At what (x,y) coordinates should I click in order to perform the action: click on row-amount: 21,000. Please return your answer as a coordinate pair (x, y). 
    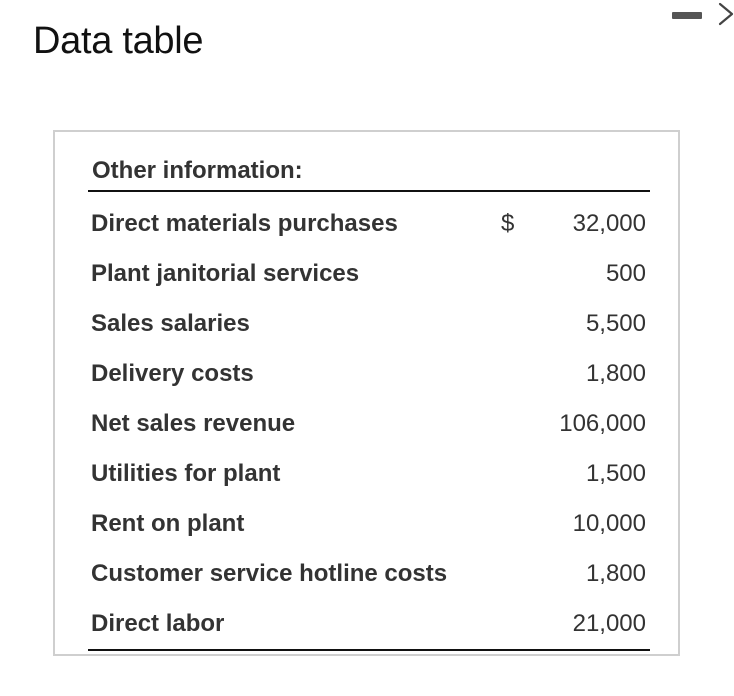
    Looking at the image, I should click on (609, 623).